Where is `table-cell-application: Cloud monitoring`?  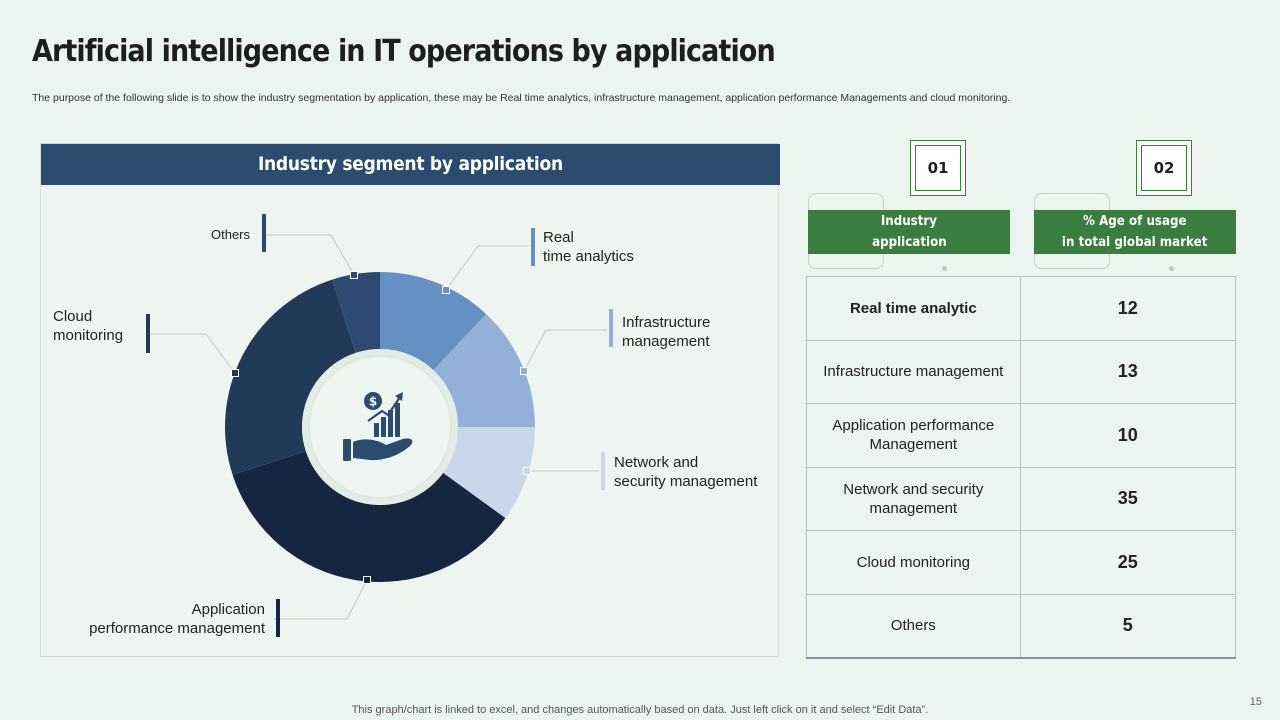
table-cell-application: Cloud monitoring is located at coordinates (913, 562).